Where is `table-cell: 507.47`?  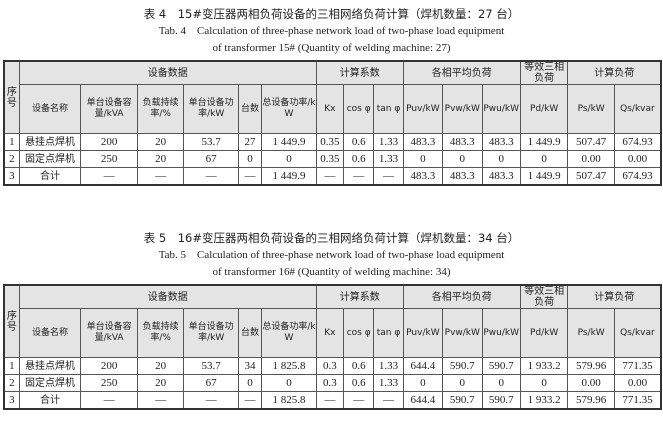 table-cell: 507.47 is located at coordinates (591, 176).